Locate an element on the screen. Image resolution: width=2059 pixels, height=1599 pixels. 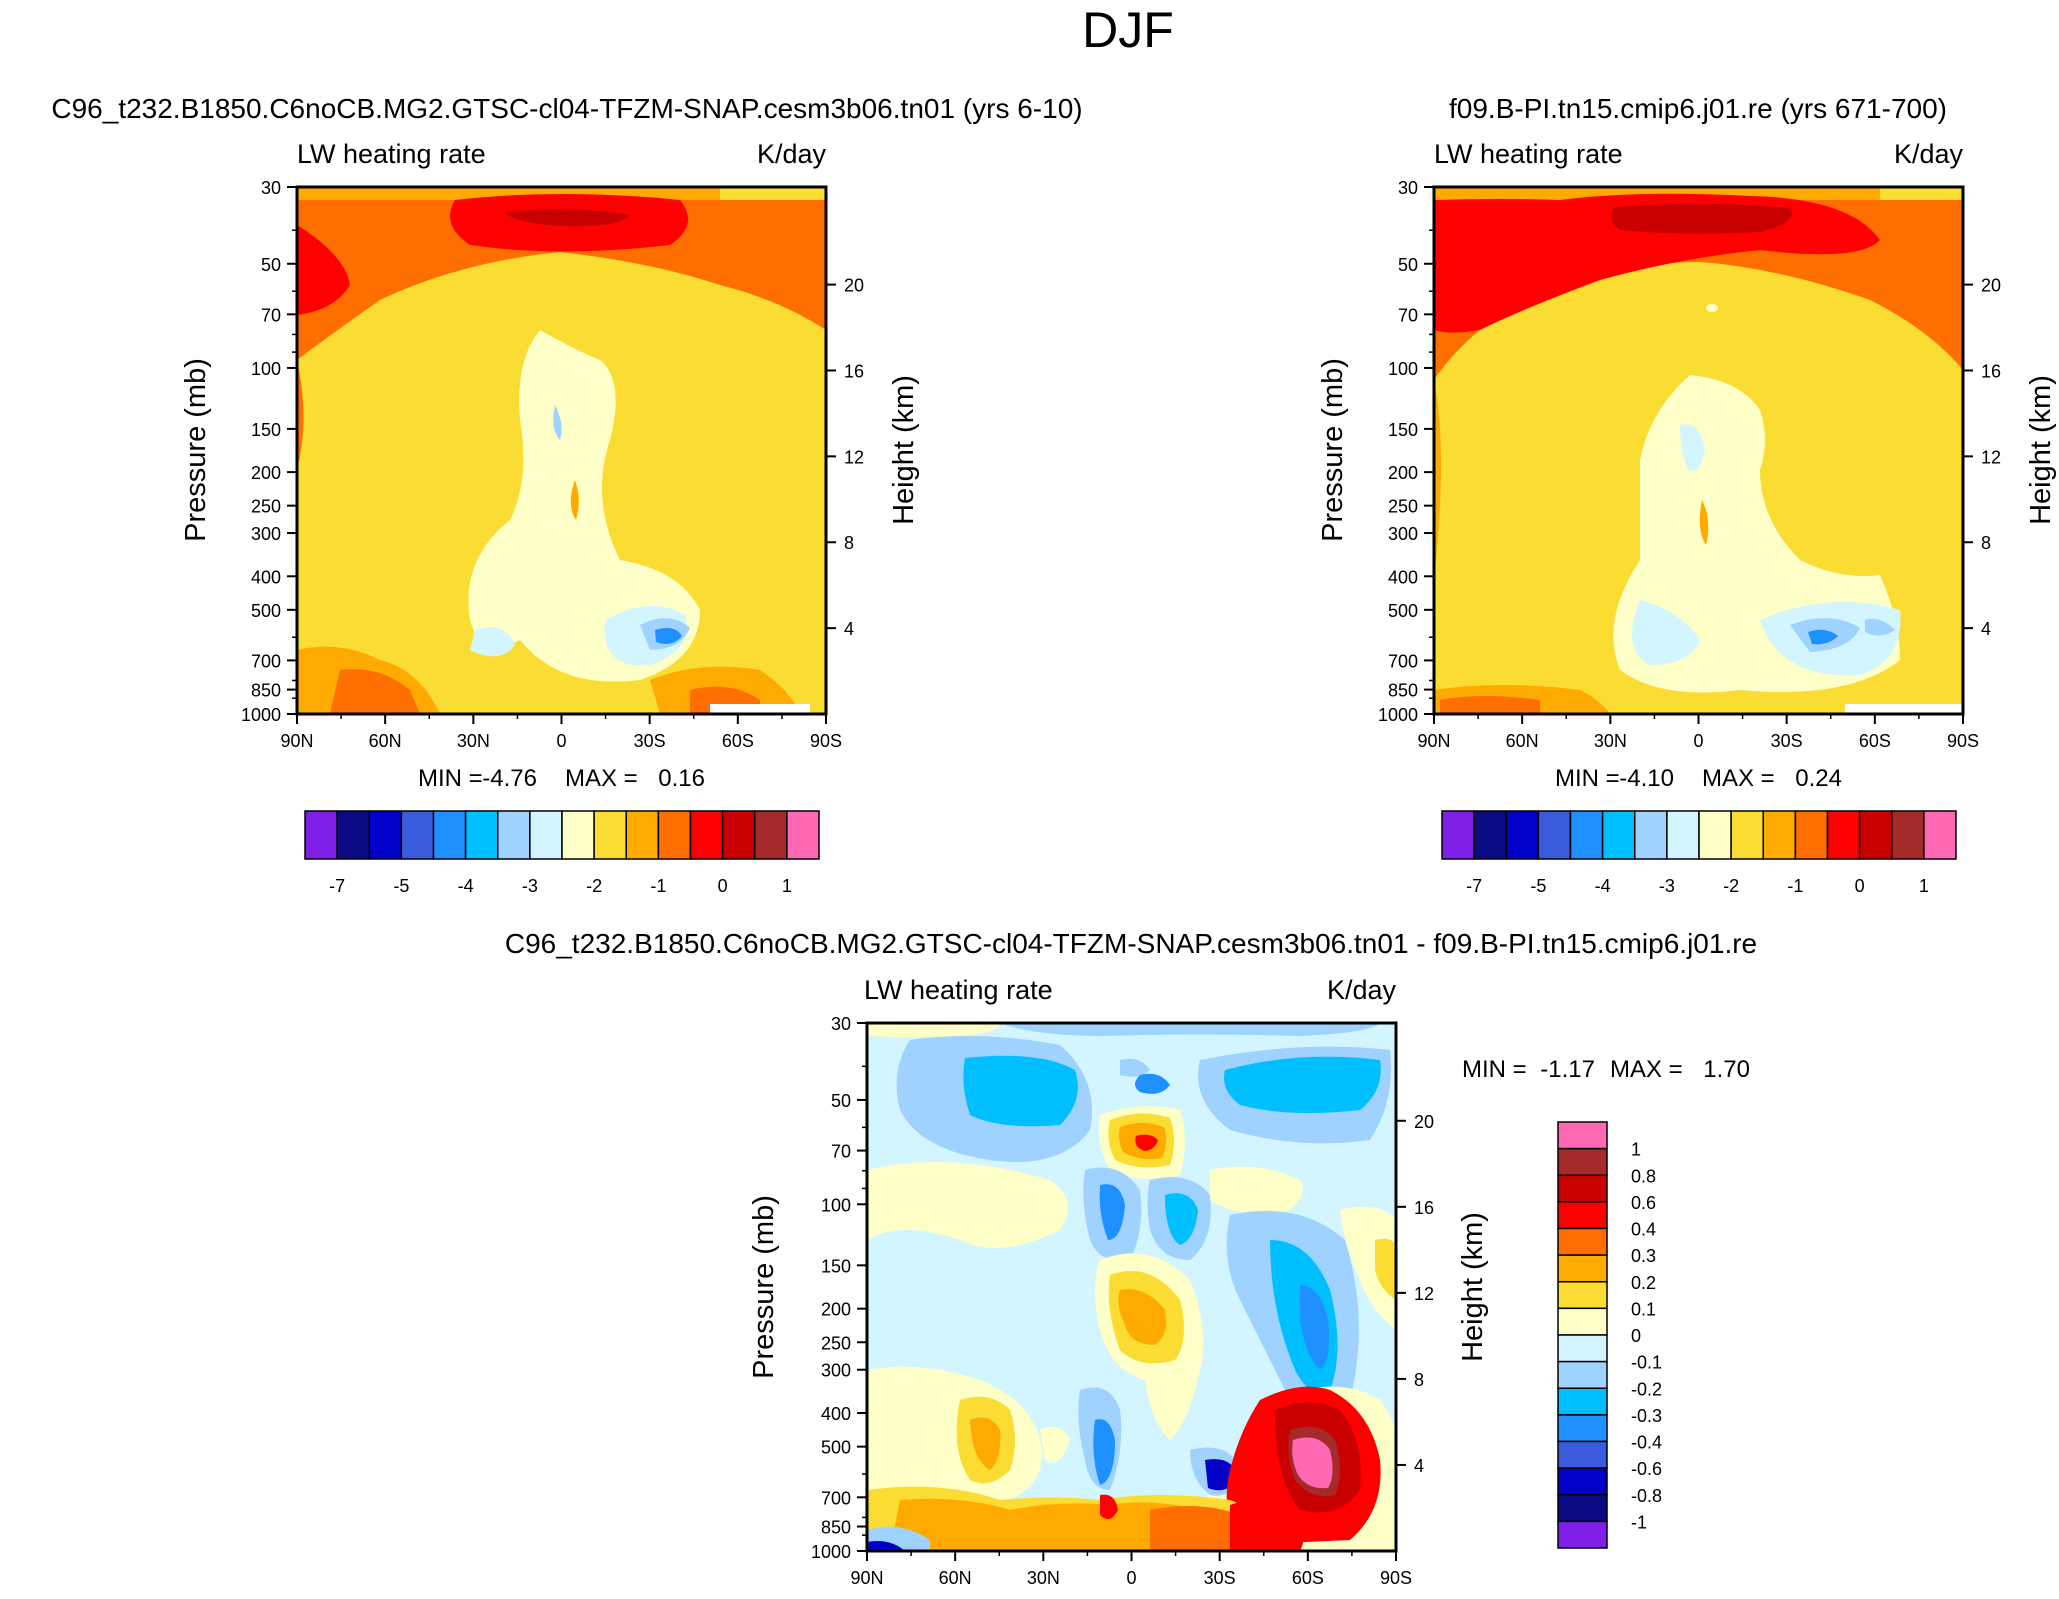
contour-fill-top-band is located at coordinates (561, 193).